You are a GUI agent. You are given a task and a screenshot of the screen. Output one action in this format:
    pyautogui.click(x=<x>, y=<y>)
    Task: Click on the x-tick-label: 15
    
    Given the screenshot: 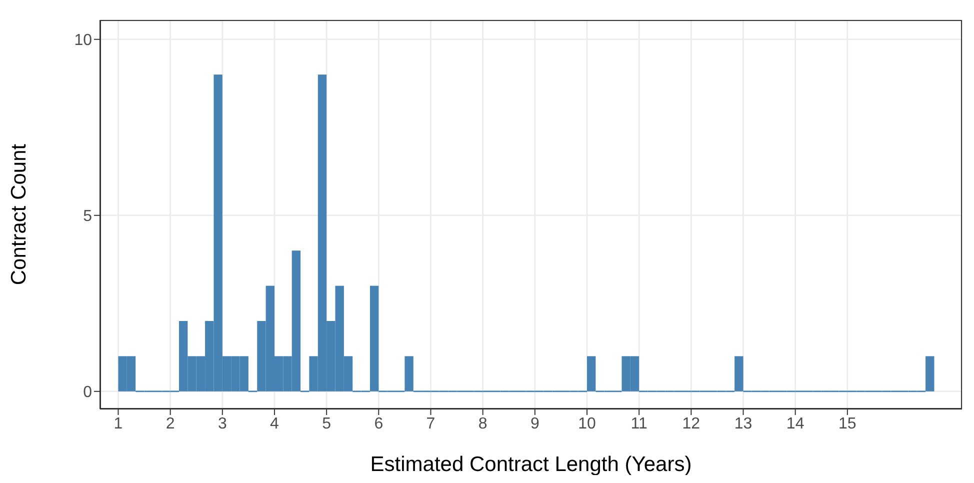 What is the action you would take?
    pyautogui.click(x=847, y=423)
    